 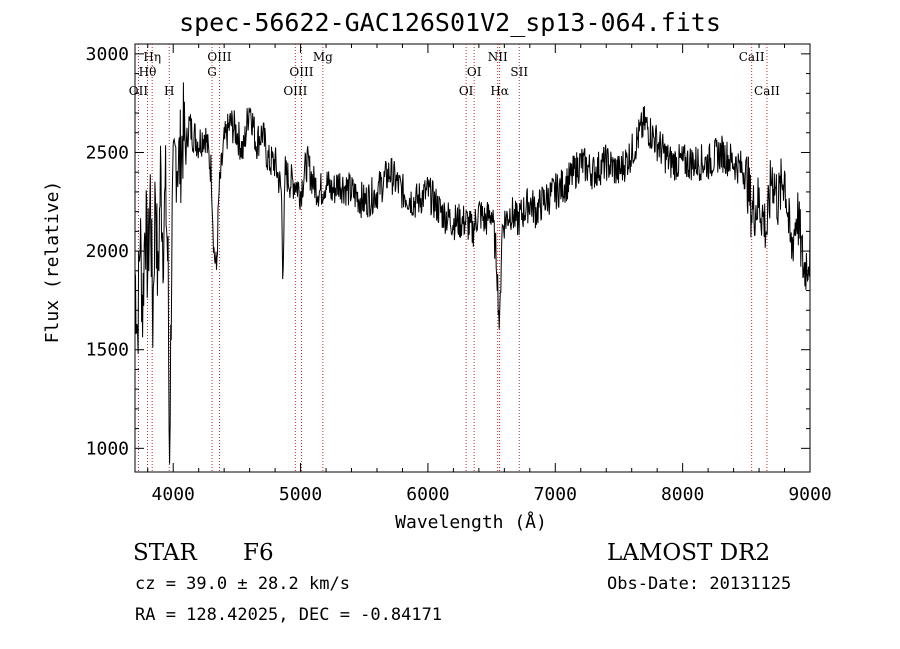 I want to click on marker-label-10: OI, so click(x=474, y=72).